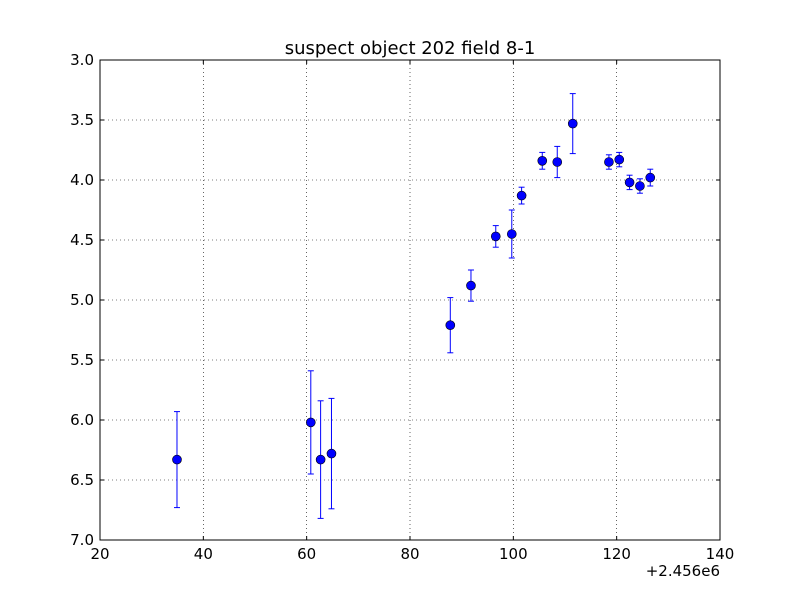 This screenshot has height=600, width=800. What do you see at coordinates (82, 60) in the screenshot?
I see `y-tick-label: 3.0` at bounding box center [82, 60].